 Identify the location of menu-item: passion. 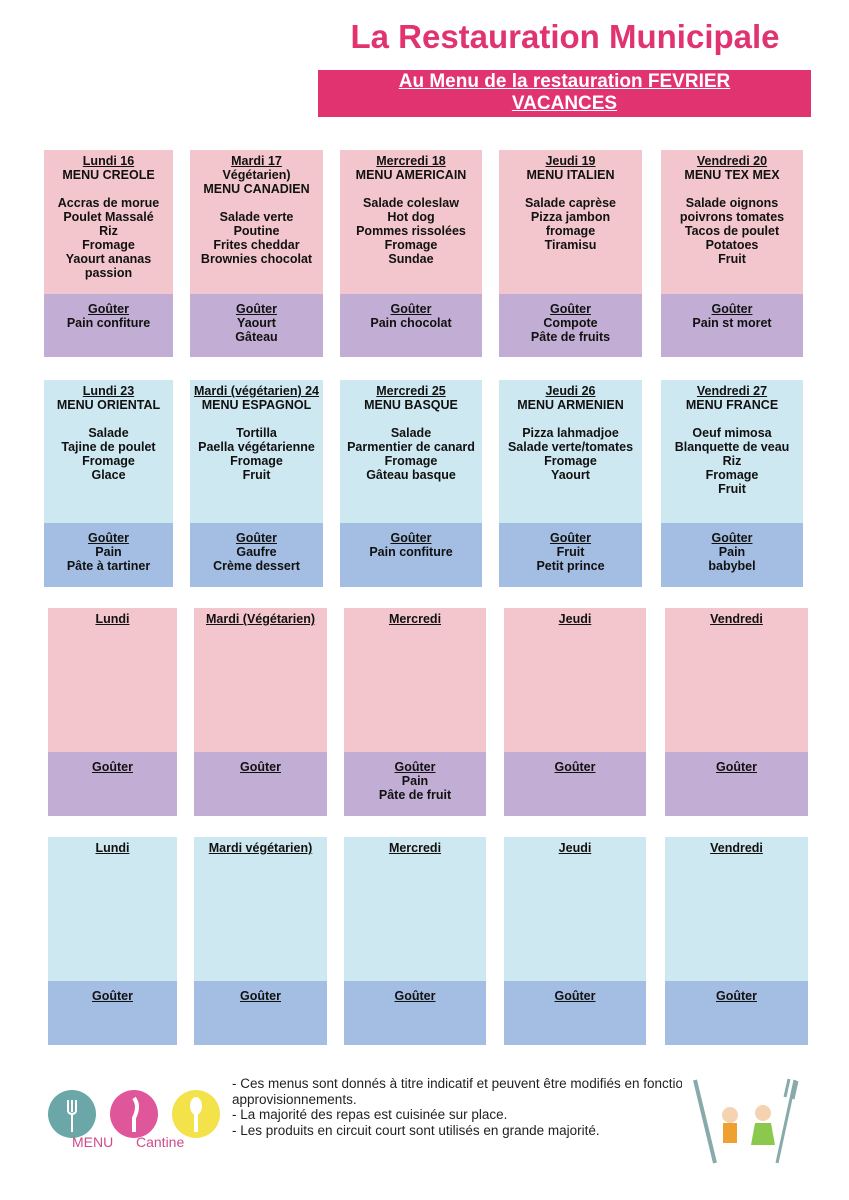
(108, 273).